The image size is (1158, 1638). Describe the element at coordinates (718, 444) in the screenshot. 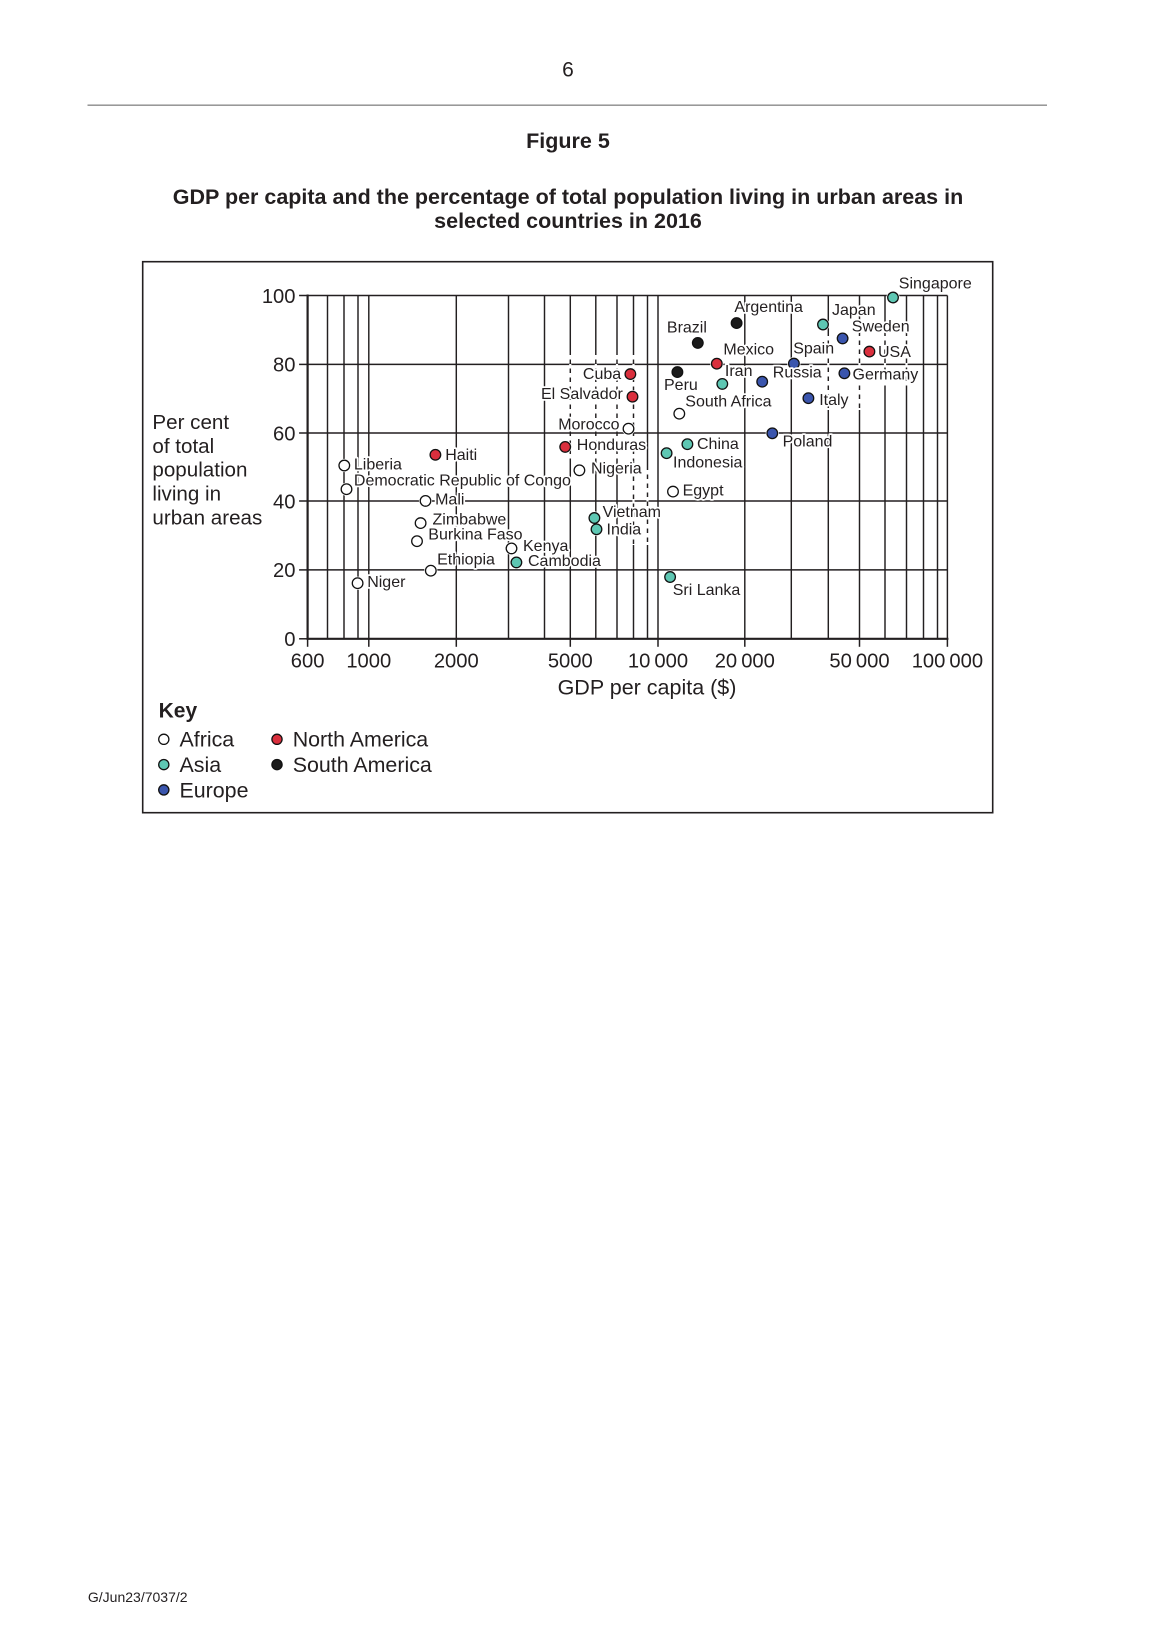

I see `svg-text: China` at that location.